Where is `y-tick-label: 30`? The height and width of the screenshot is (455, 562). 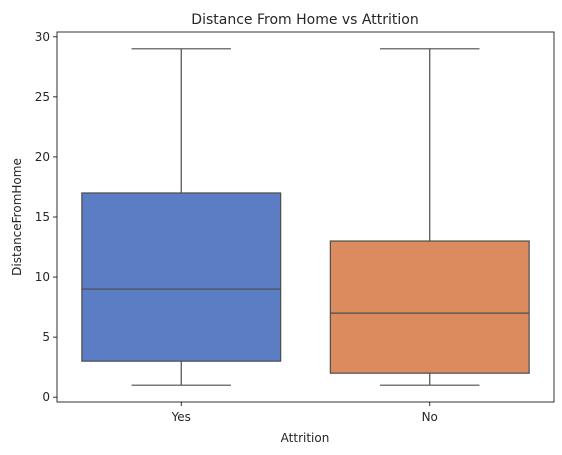 y-tick-label: 30 is located at coordinates (42, 37).